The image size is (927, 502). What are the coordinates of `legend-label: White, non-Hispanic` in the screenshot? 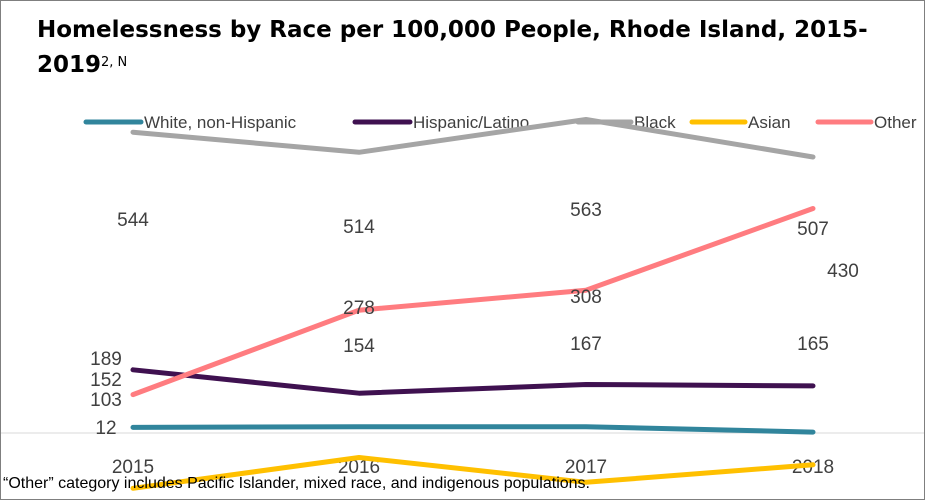 It's located at (220, 122).